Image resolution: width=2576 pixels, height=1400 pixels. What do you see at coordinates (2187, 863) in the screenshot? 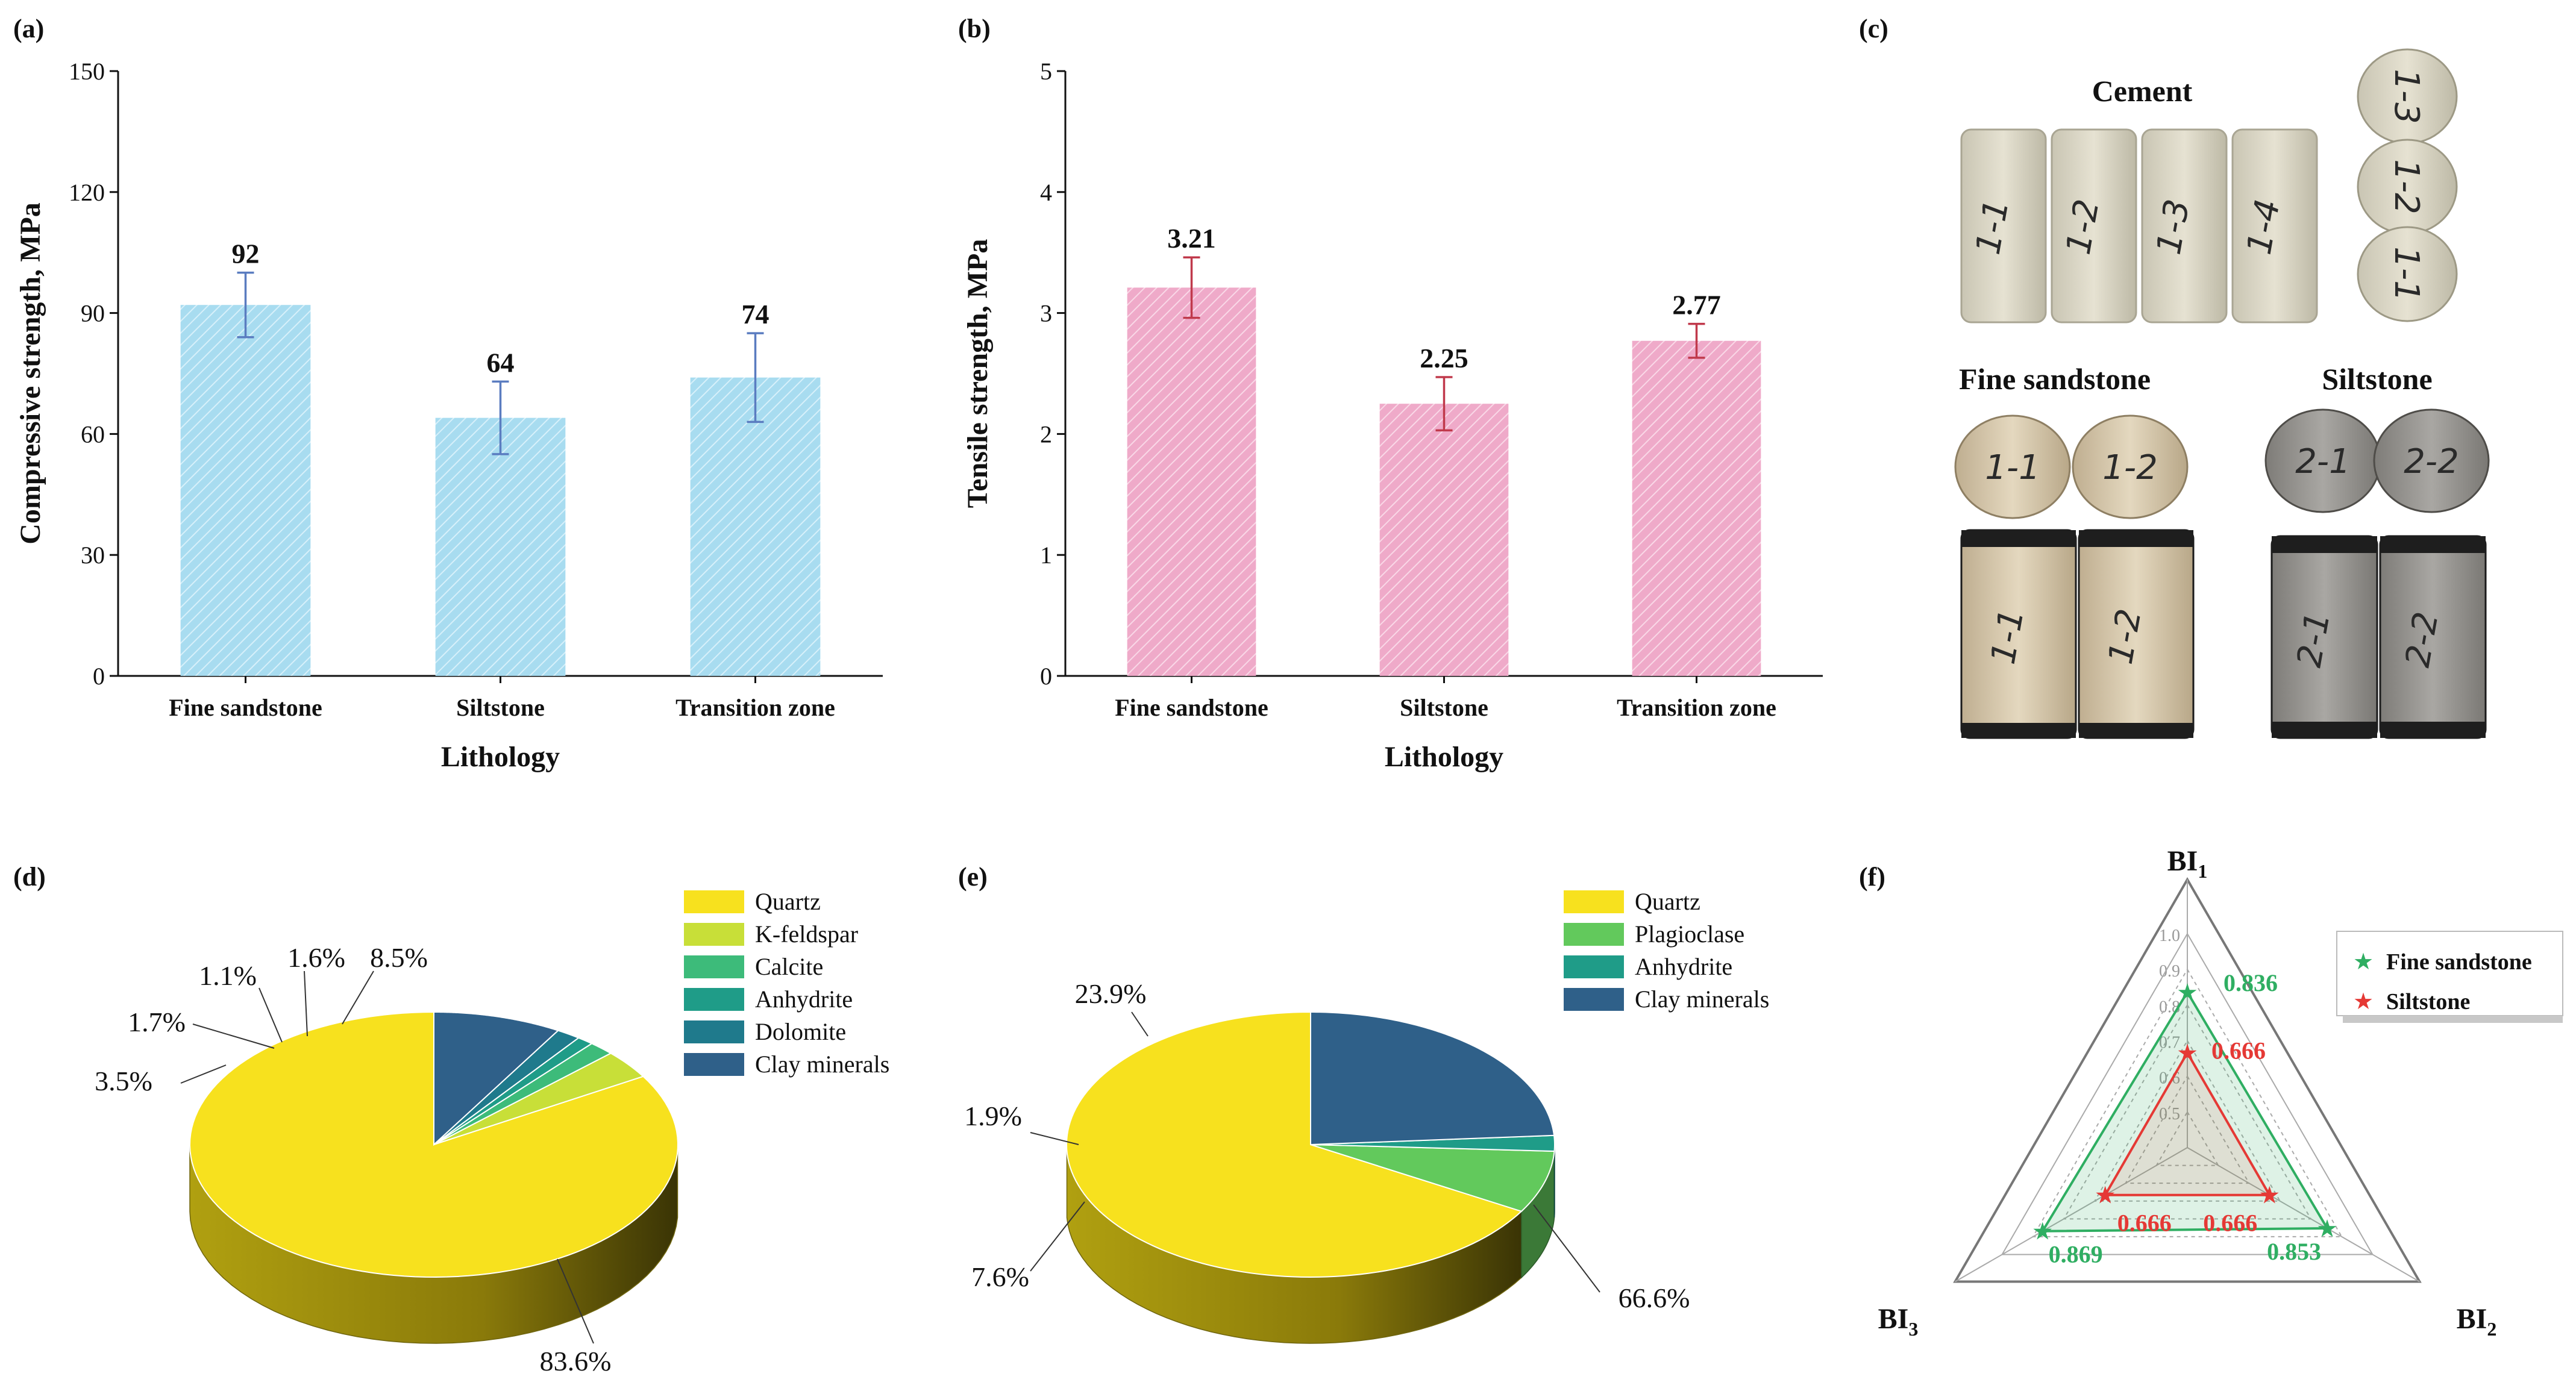
I see `radar-axis-label: BI1` at bounding box center [2187, 863].